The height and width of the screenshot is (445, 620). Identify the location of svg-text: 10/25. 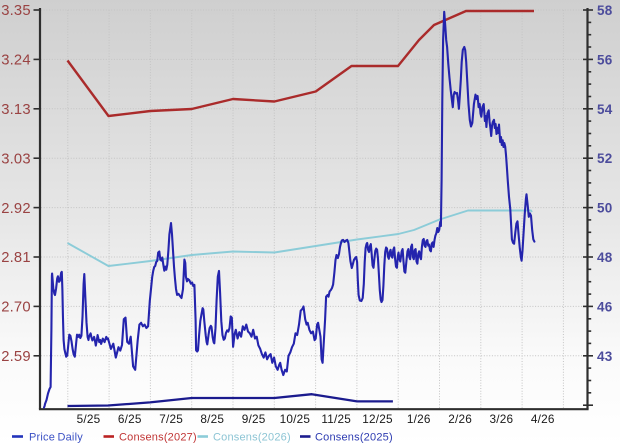
(295, 419).